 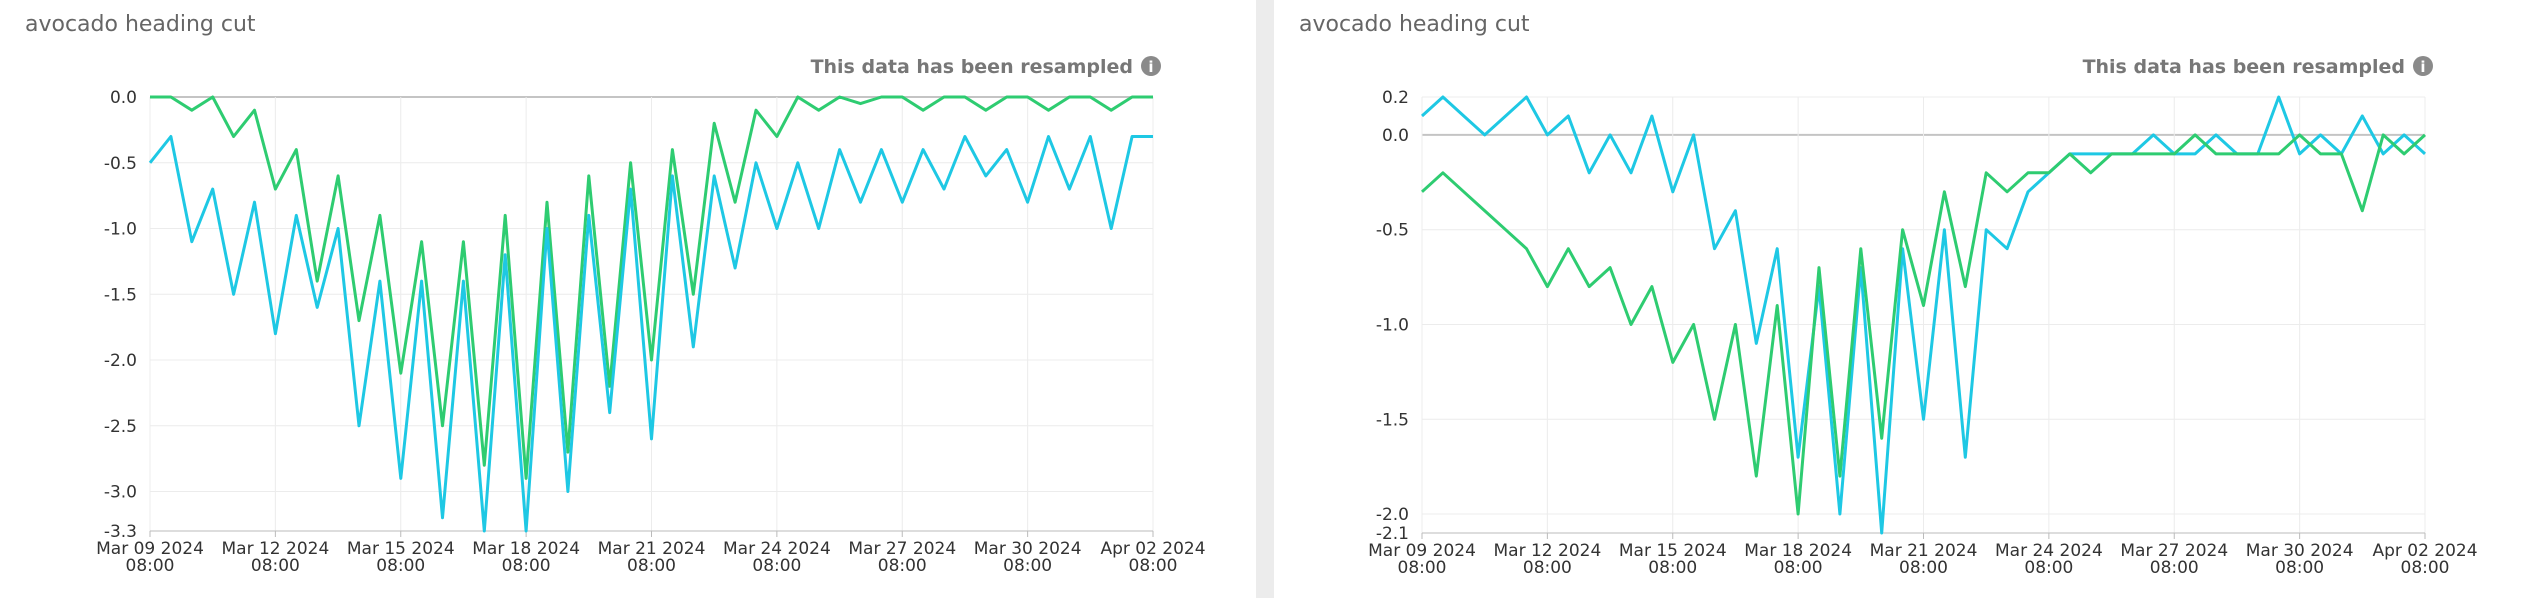 I want to click on y-tick-label: 0.2, so click(x=1395, y=98).